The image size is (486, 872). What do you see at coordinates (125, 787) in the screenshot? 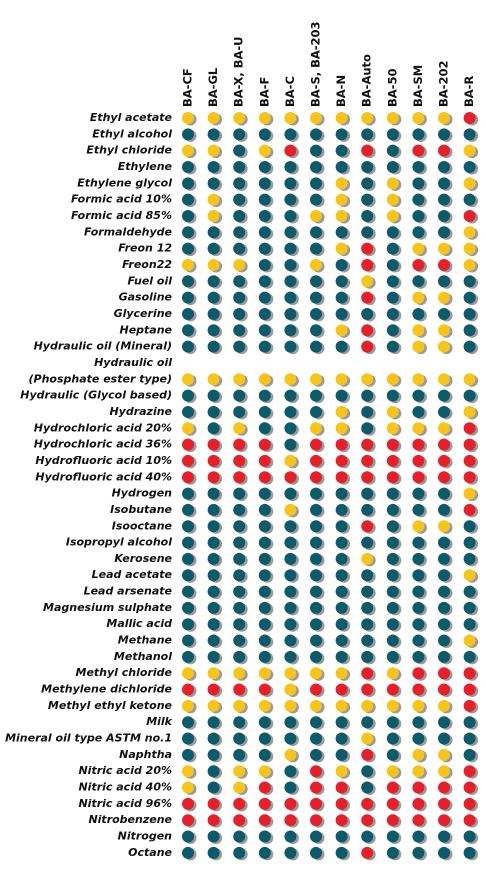
I see `row-label: Nitric acid 40%` at bounding box center [125, 787].